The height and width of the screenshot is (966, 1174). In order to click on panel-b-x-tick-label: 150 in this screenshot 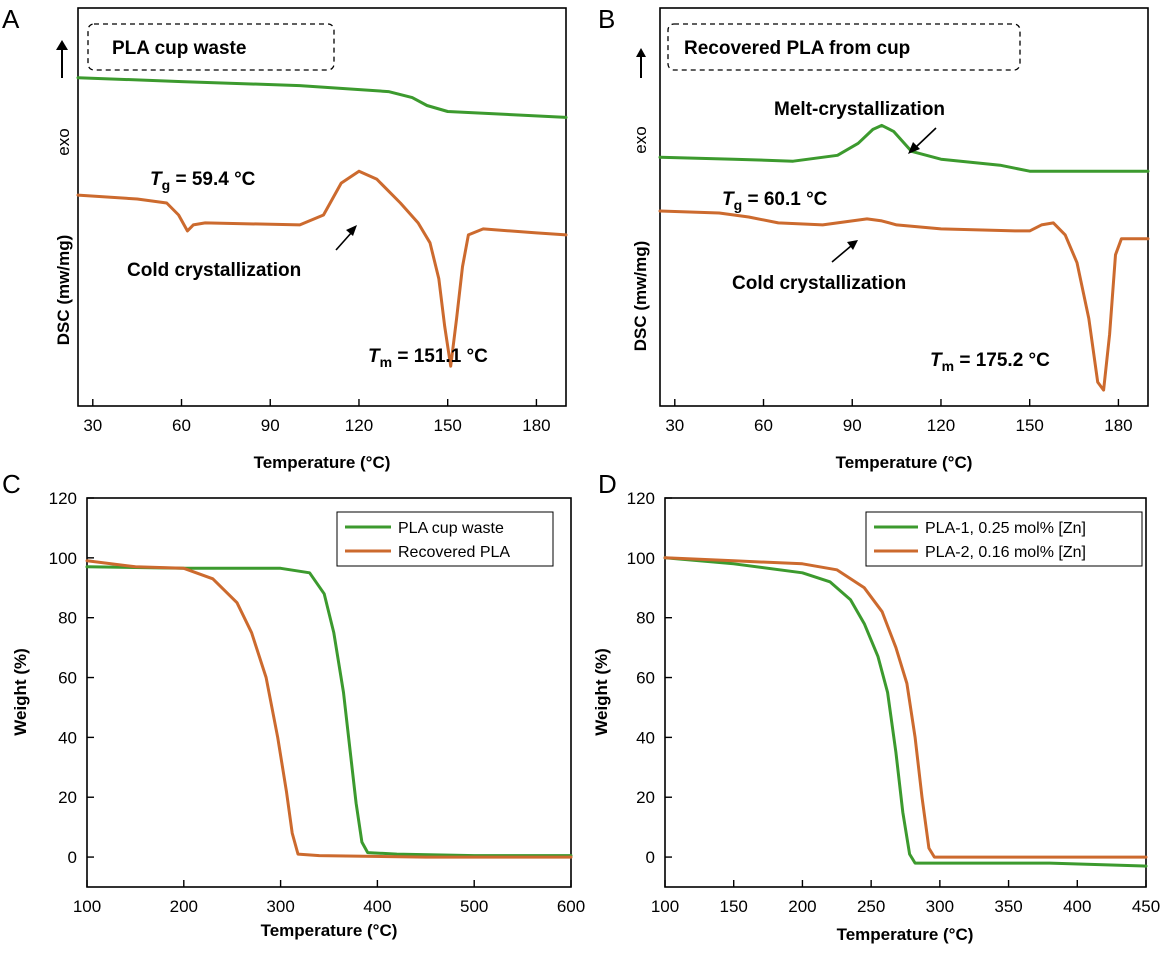, I will do `click(1030, 425)`.